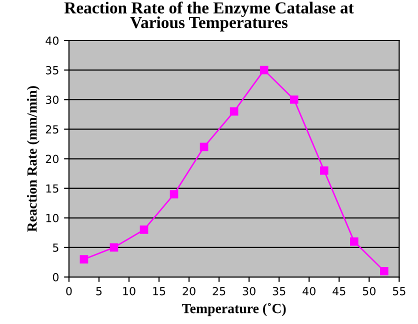  I want to click on y-tick-label: 40, so click(52, 40).